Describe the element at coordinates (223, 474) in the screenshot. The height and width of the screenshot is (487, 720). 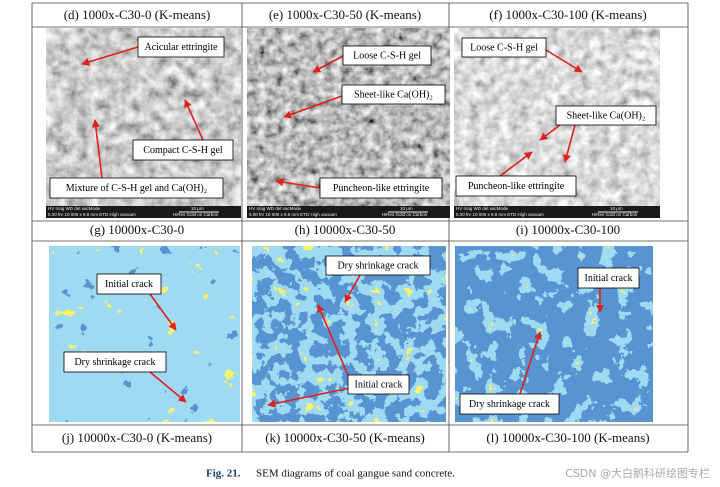
I see `figure-label: Fig. 21.` at that location.